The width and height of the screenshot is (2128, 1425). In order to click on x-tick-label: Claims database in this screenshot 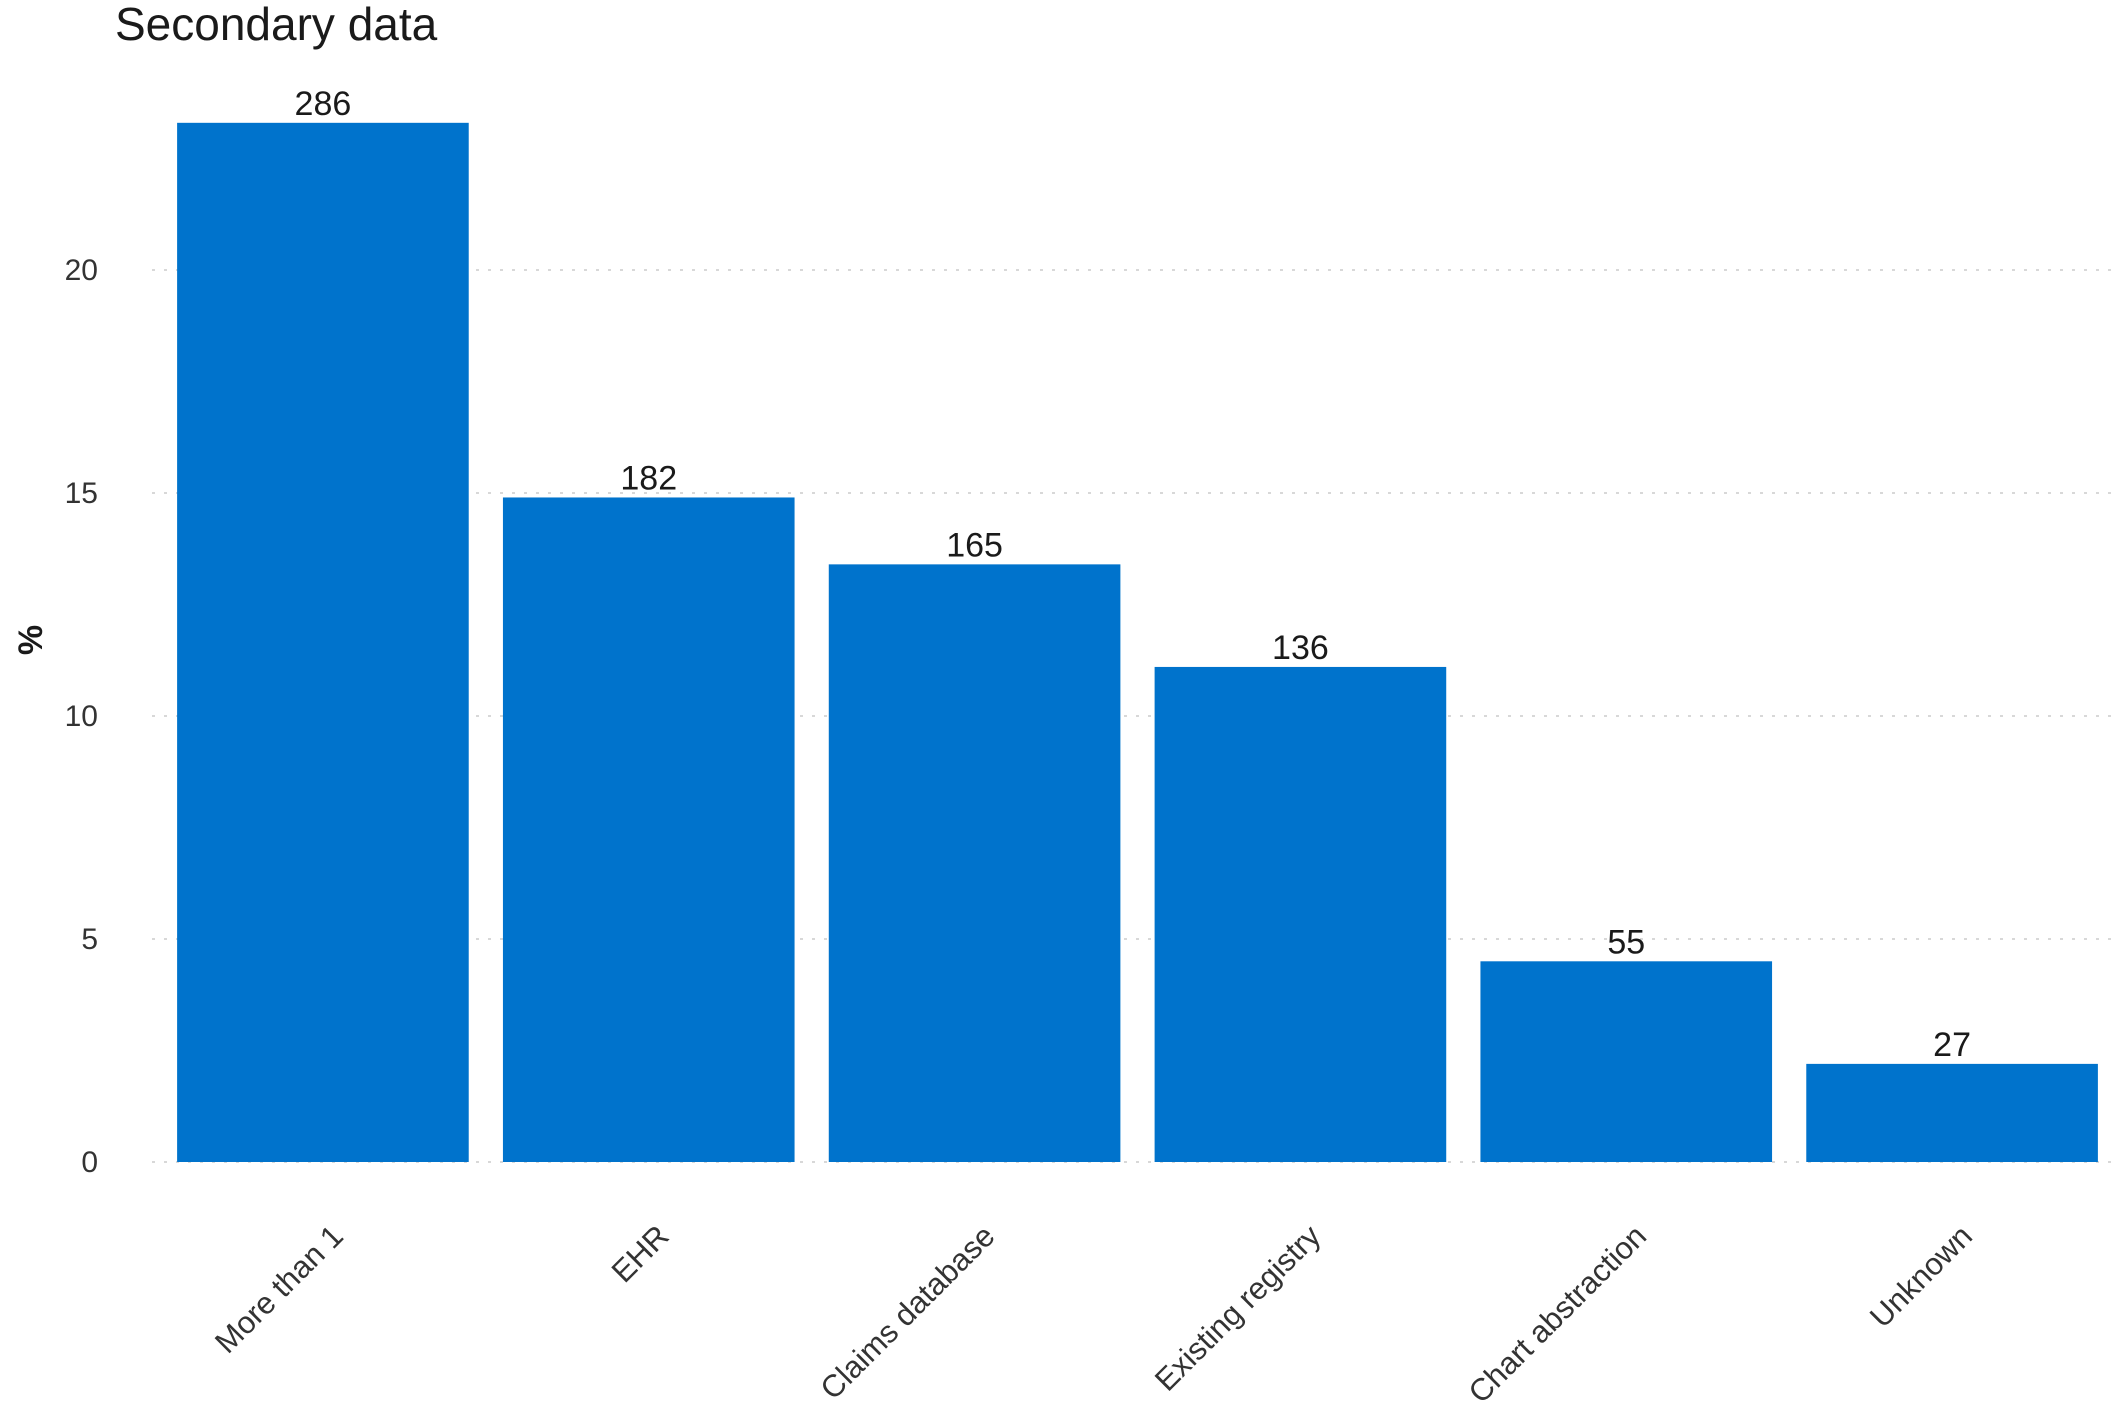, I will do `click(908, 1312)`.